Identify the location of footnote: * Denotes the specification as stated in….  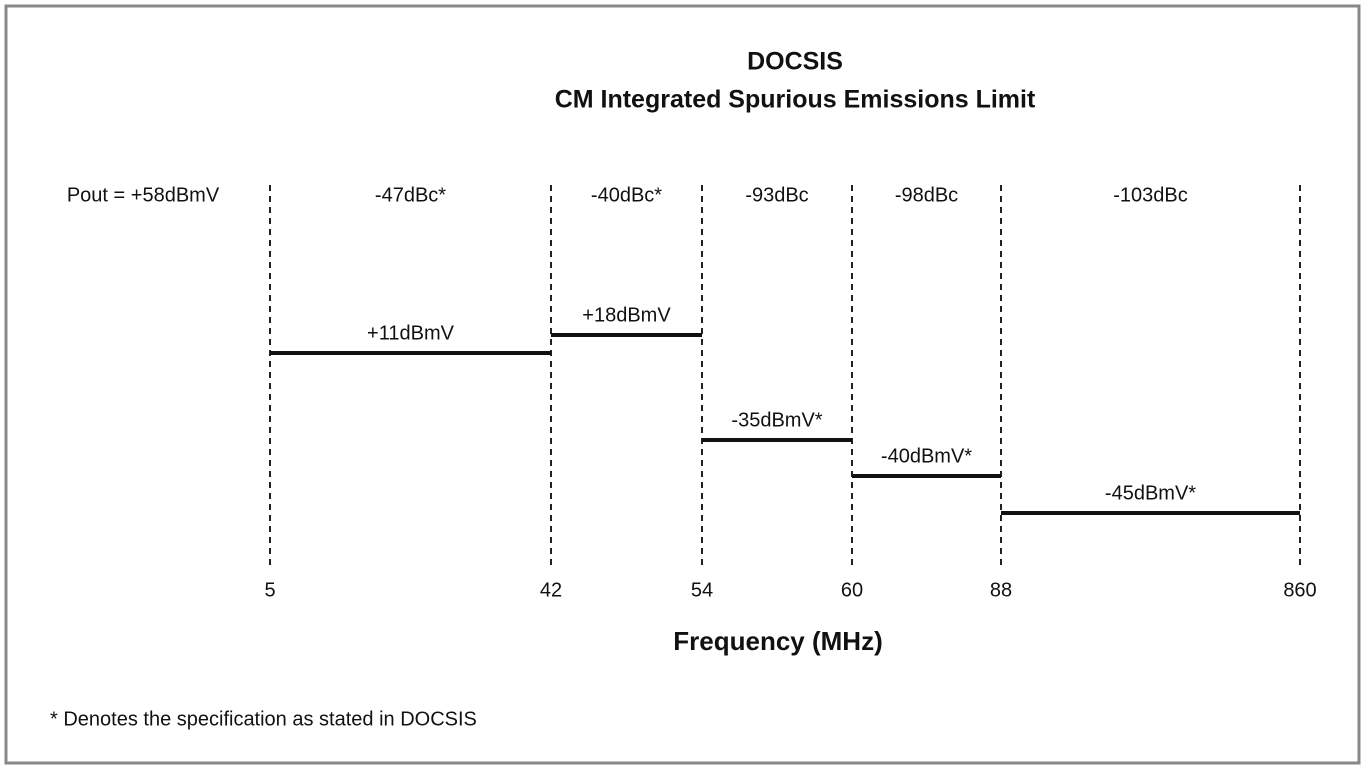
(263, 719).